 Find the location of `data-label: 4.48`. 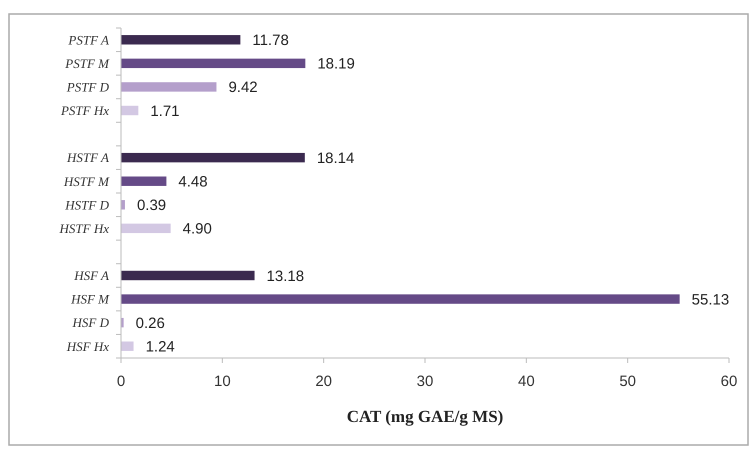

data-label: 4.48 is located at coordinates (193, 181).